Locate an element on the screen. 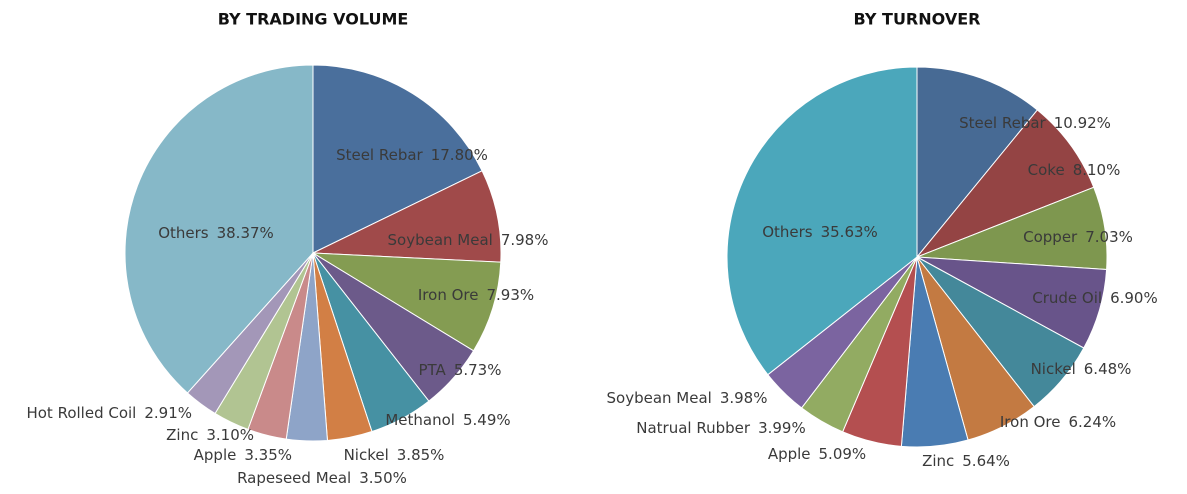  chart-title: BY TRADING VOLUME is located at coordinates (313, 19).